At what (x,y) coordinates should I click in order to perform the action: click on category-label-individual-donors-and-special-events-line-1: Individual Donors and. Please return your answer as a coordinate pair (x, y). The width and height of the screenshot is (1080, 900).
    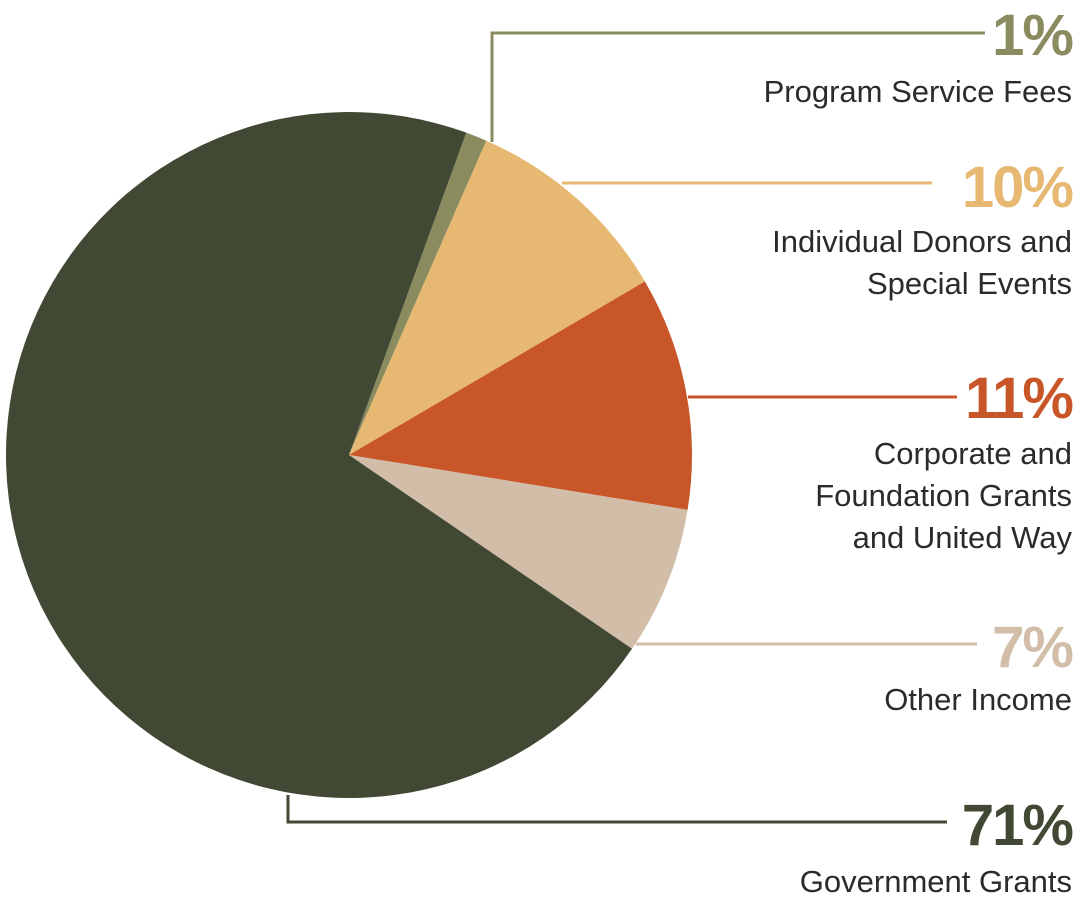
    Looking at the image, I should click on (922, 241).